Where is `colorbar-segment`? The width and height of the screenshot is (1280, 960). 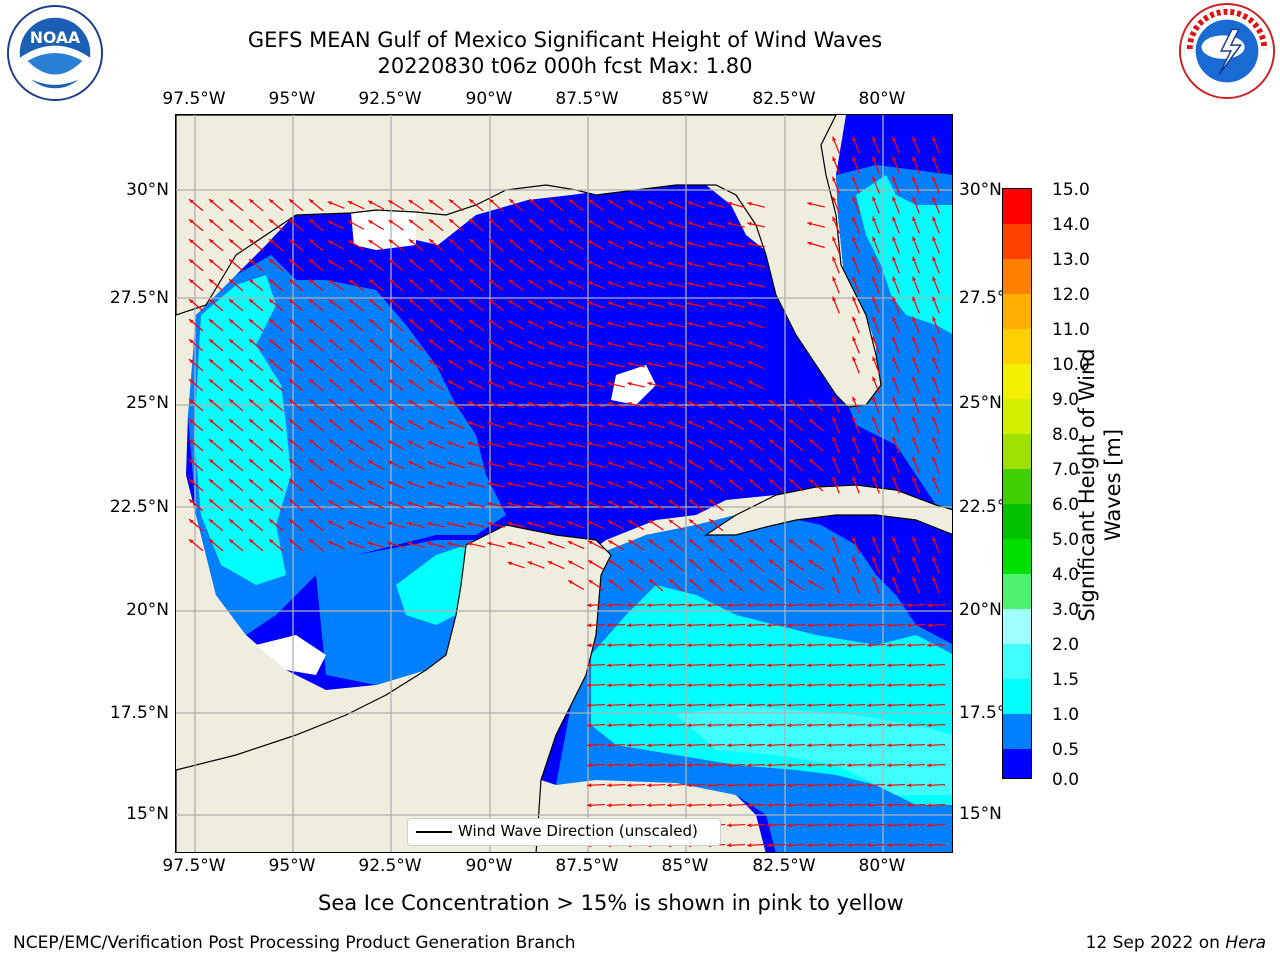
colorbar-segment is located at coordinates (1017, 276).